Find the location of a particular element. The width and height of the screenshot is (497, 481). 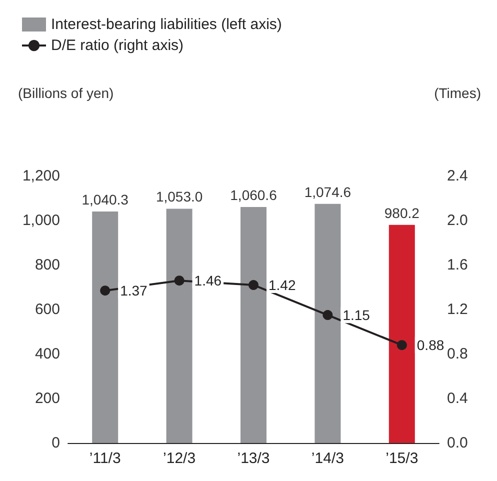

y2-tick-label: 2.4 is located at coordinates (457, 176).